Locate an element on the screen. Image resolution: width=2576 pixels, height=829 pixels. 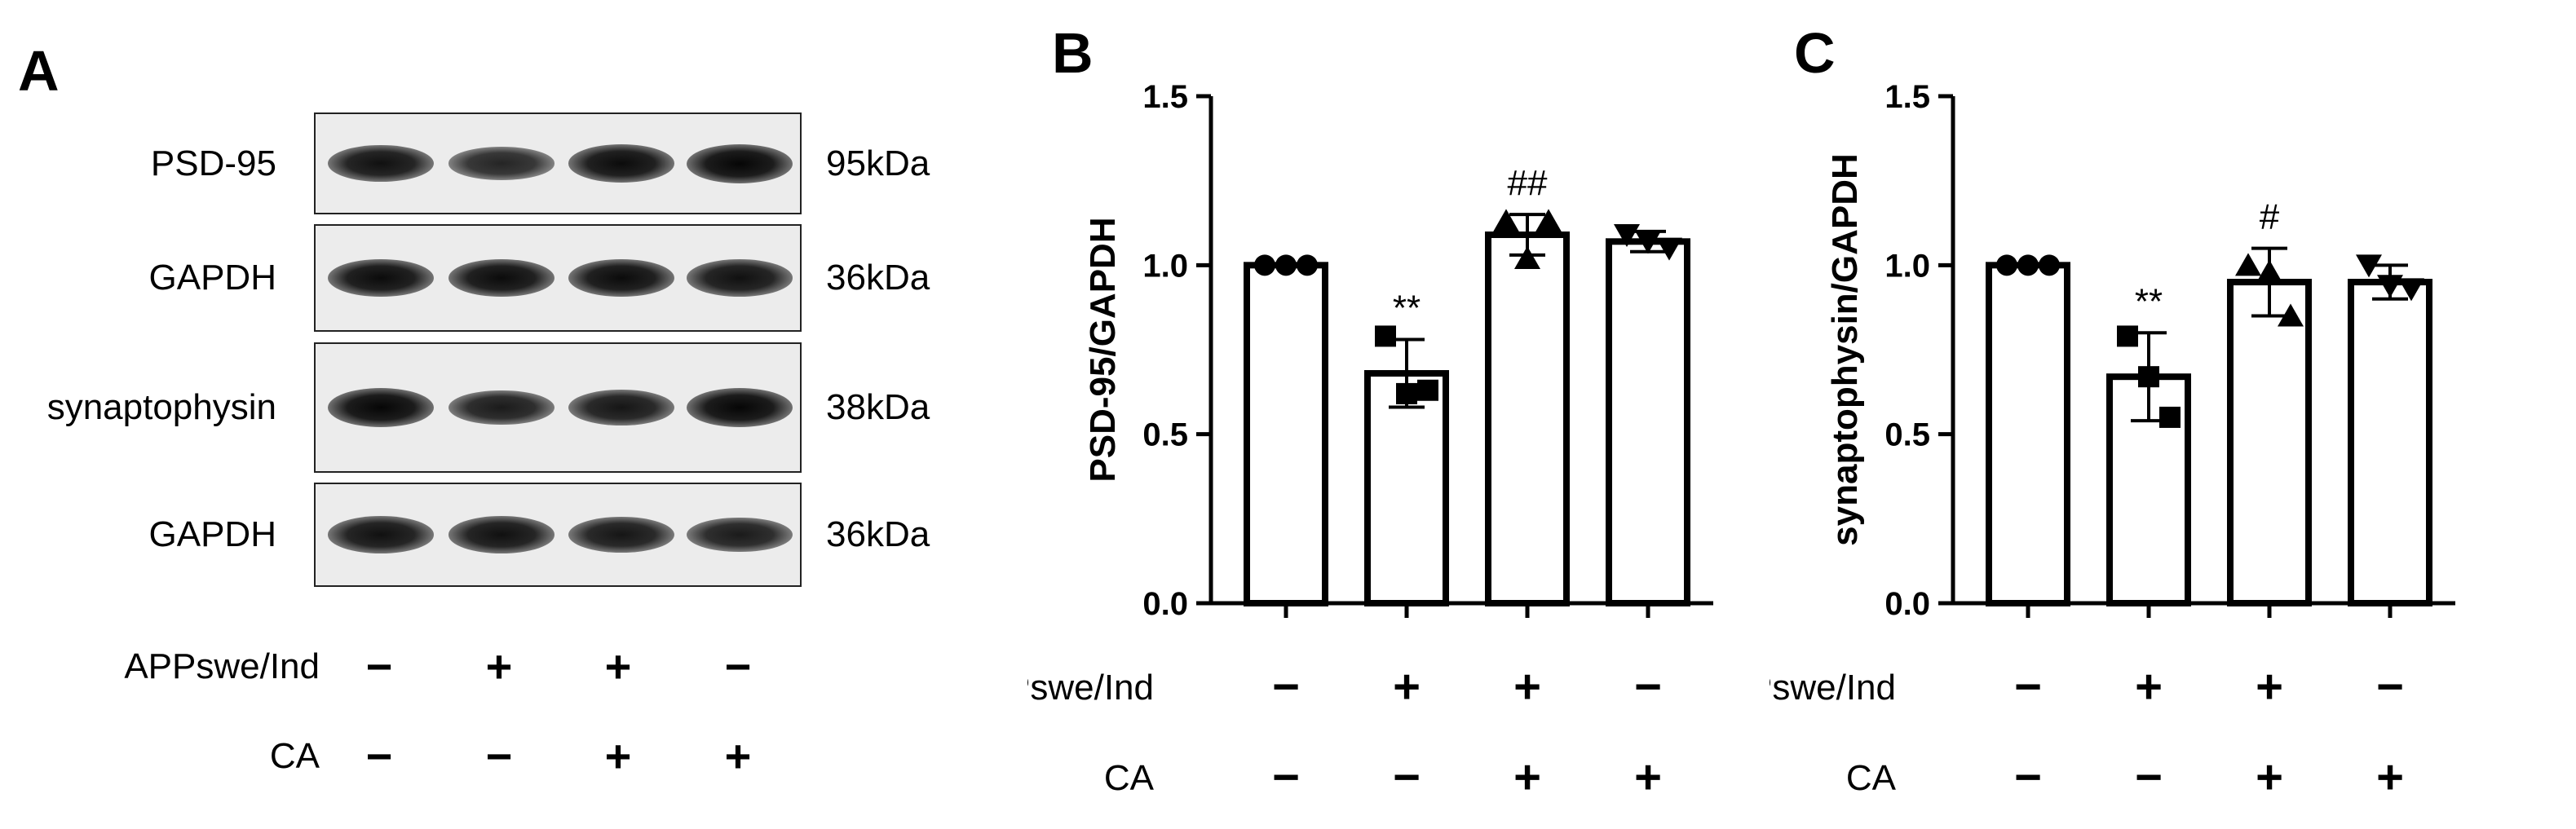
significance-annotation: ## is located at coordinates (1528, 183).